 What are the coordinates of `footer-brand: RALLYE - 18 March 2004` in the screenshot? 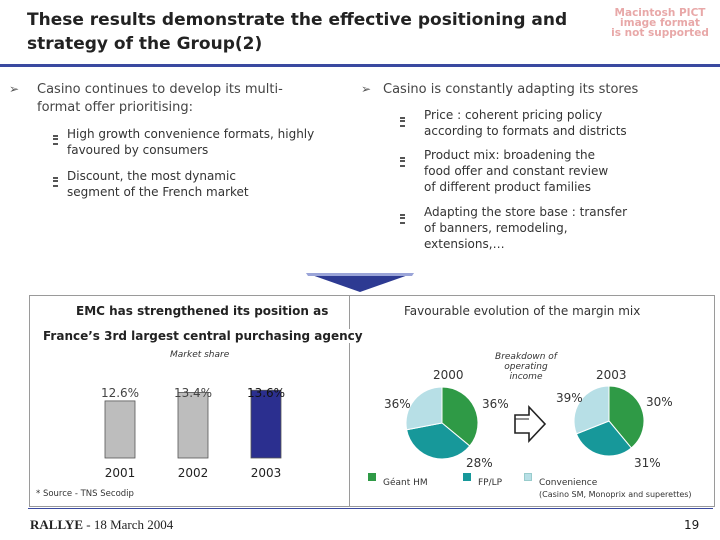 It's located at (101, 525).